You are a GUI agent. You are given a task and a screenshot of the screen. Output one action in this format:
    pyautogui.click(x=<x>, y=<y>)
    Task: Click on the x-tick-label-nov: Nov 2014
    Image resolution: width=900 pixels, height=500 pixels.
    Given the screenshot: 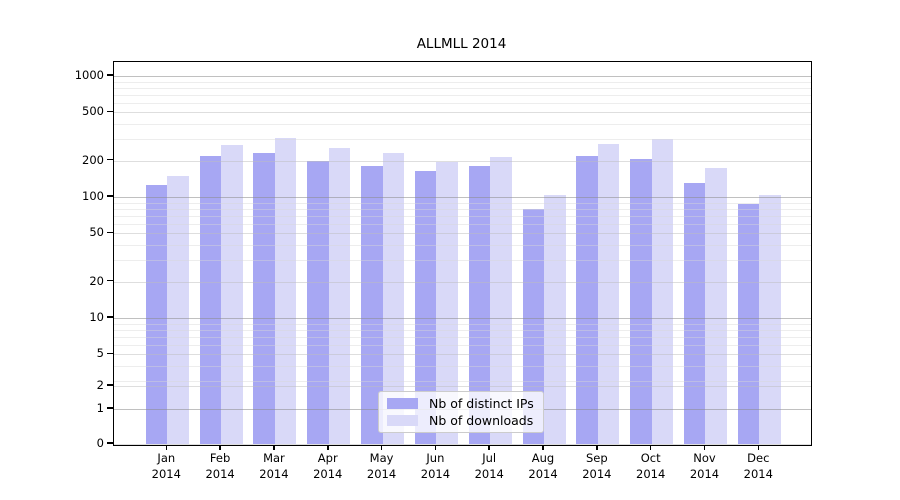 What is the action you would take?
    pyautogui.click(x=704, y=466)
    